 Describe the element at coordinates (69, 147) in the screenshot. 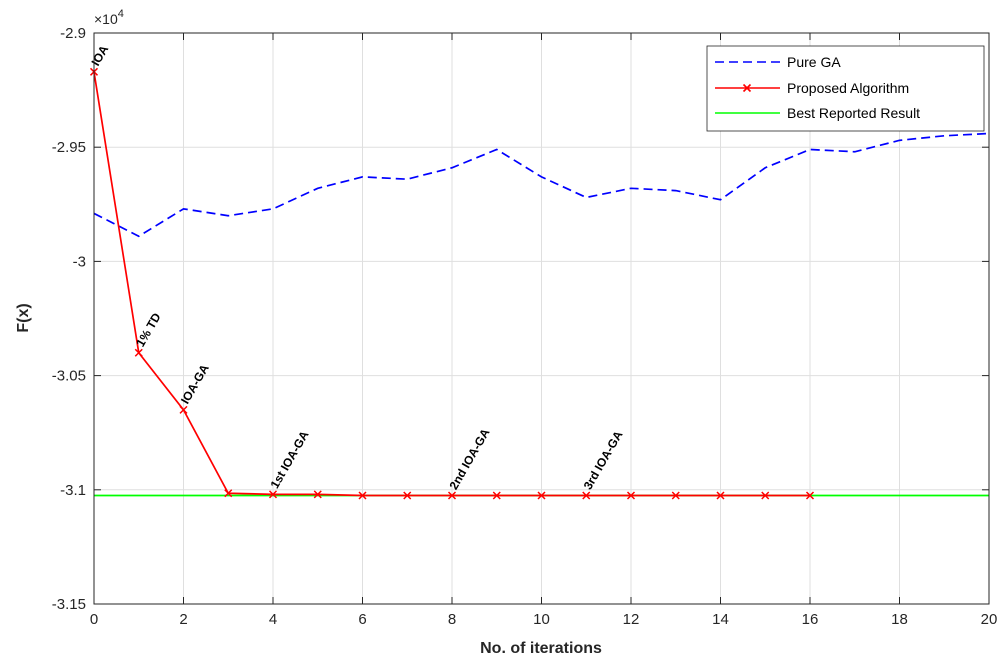

I see `y-tick-label: -2.95` at that location.